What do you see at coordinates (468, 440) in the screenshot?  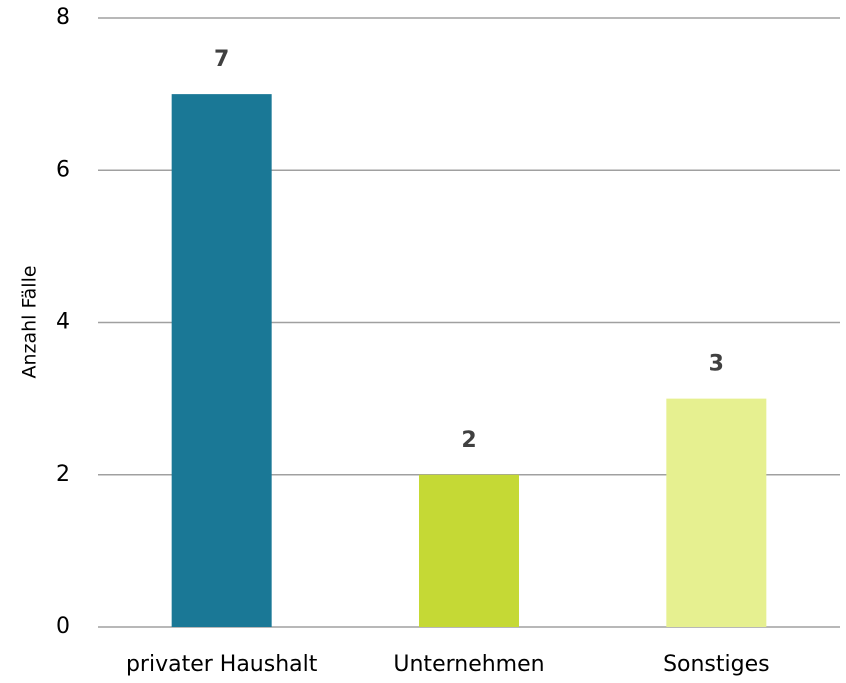 I see `value-label: 2` at bounding box center [468, 440].